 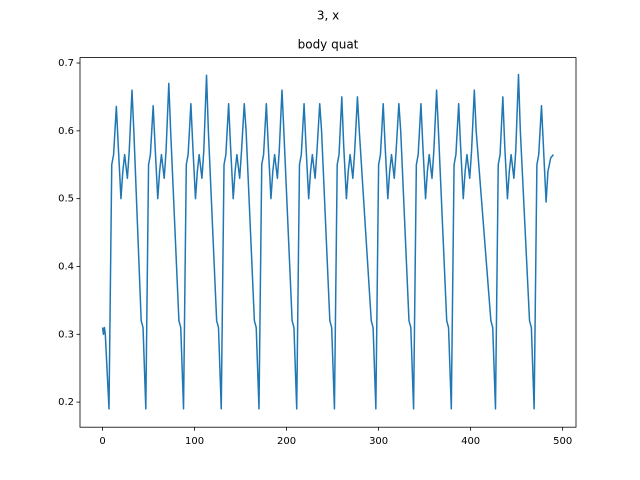 I want to click on y-tick-label: 0.4, so click(x=66, y=266).